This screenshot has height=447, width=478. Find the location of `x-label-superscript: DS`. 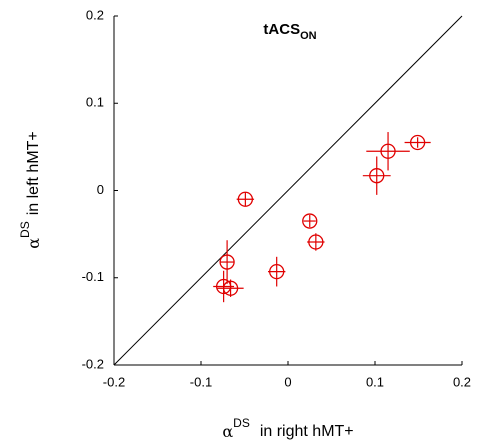

x-label-superscript: DS is located at coordinates (241, 423).